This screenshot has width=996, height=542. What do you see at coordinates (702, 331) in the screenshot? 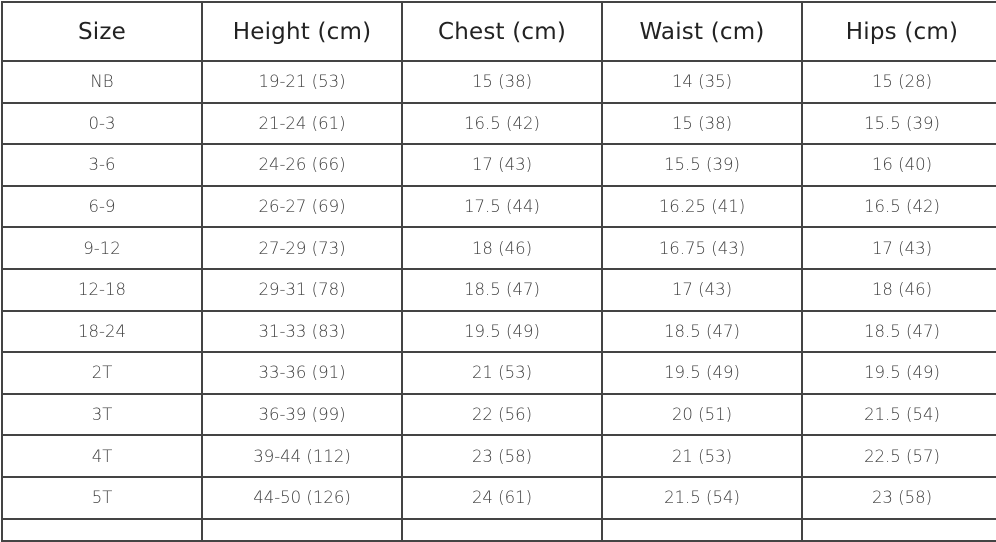
I see `cell-waist: 18.5 (47)` at bounding box center [702, 331].